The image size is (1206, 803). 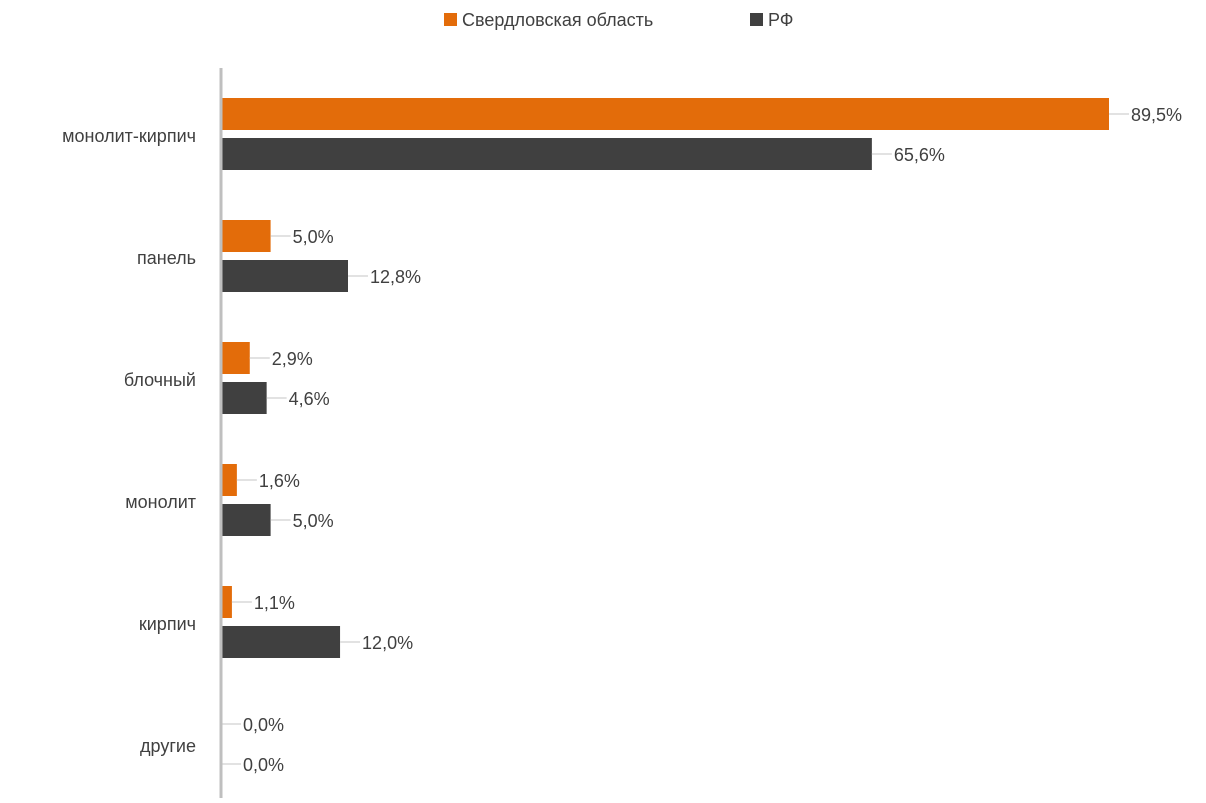 I want to click on category-label: другие, so click(x=168, y=746).